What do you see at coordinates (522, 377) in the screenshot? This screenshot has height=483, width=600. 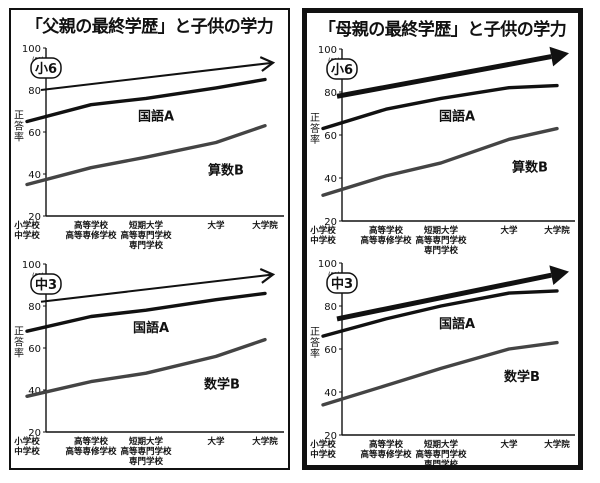 I see `series-label: 数学B` at bounding box center [522, 377].